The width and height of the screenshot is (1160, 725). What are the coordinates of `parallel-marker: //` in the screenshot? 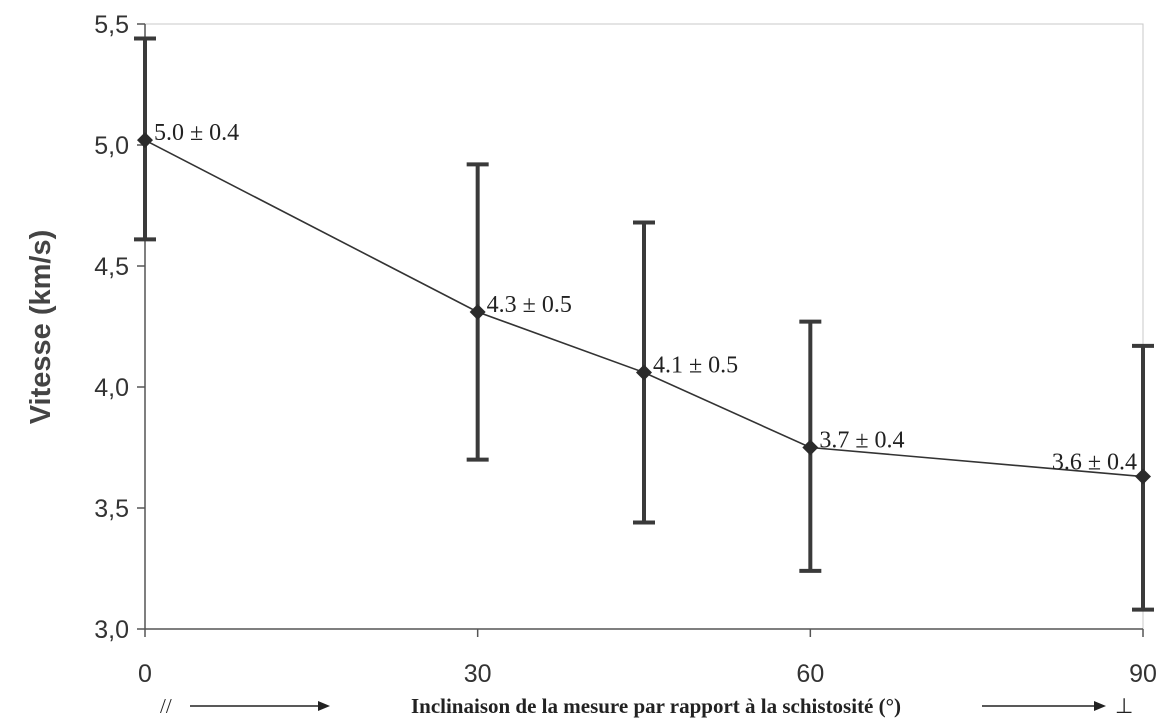 It's located at (166, 706).